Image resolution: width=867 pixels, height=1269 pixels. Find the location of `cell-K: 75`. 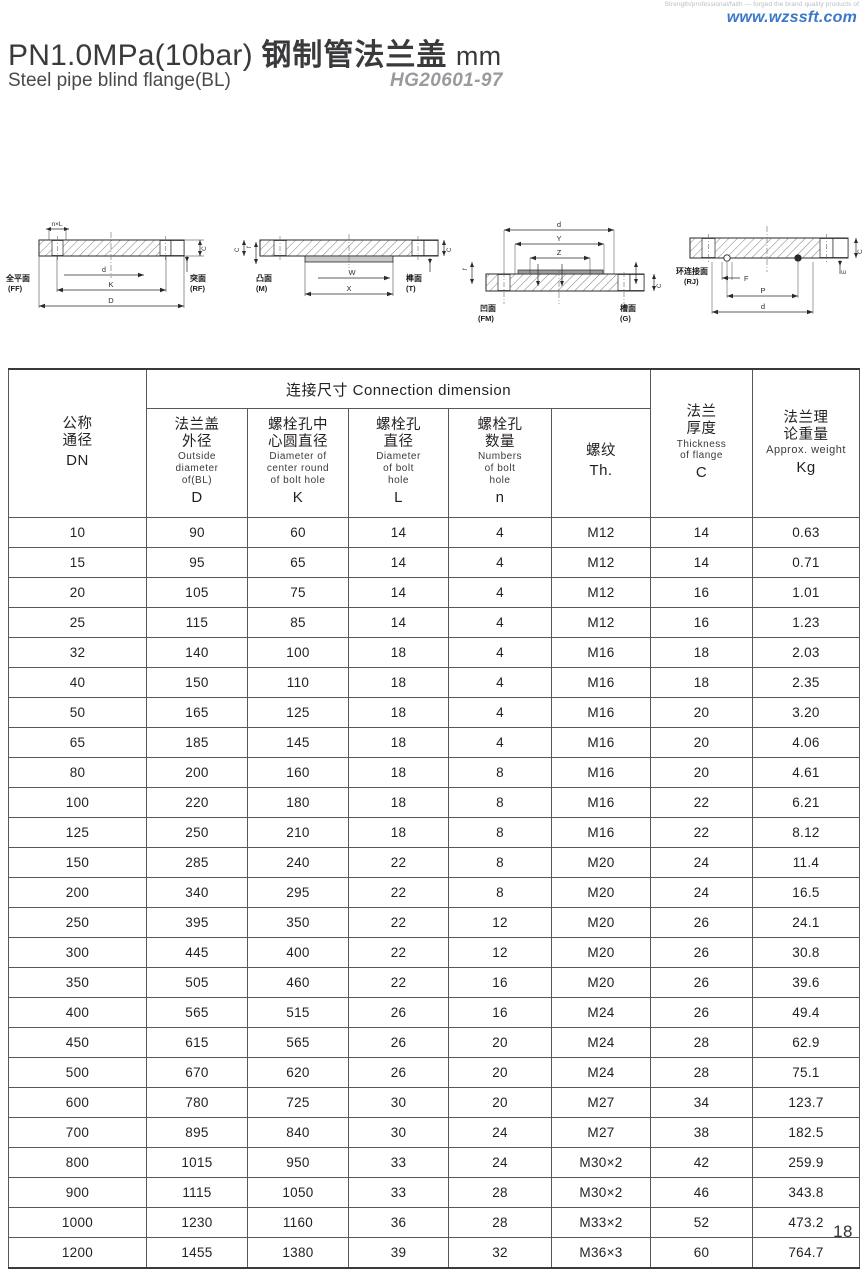

cell-K: 75 is located at coordinates (298, 592).